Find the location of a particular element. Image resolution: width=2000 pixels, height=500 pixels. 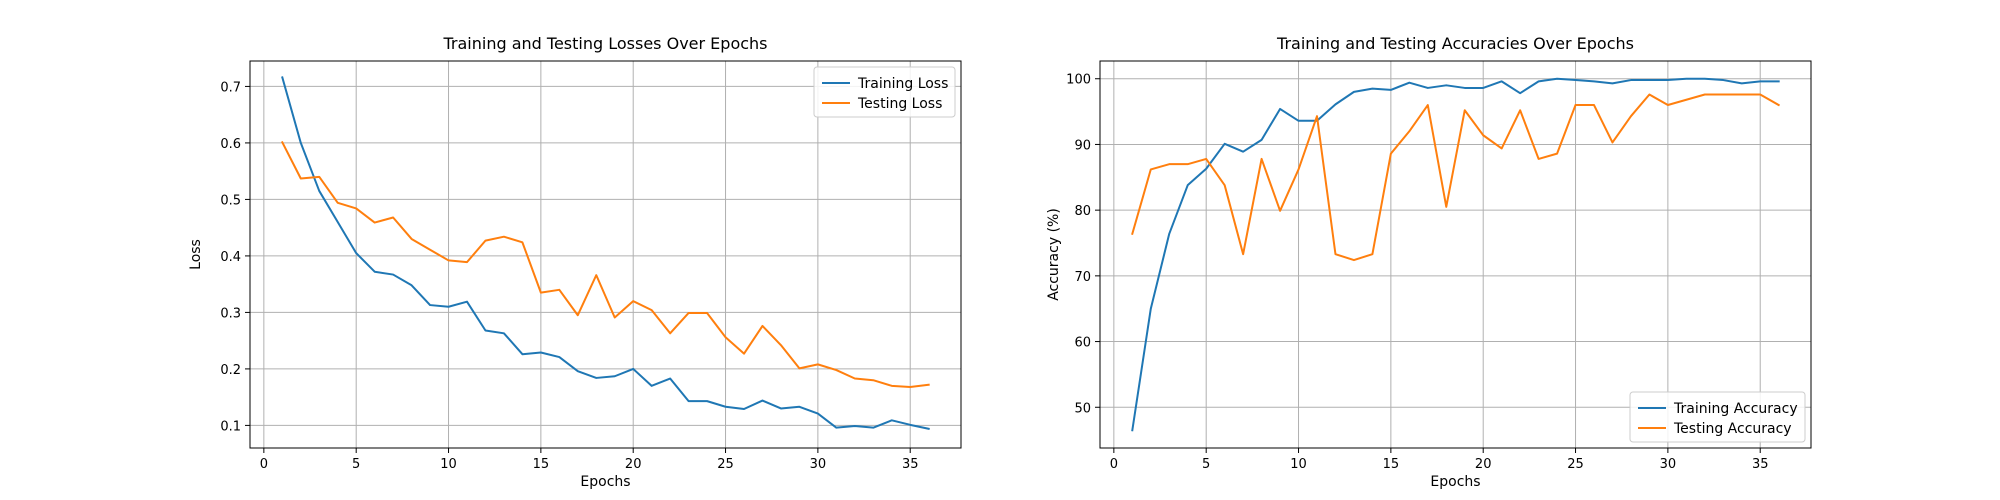

legend: Training Accuracy Testing Accuracy is located at coordinates (1717, 417).